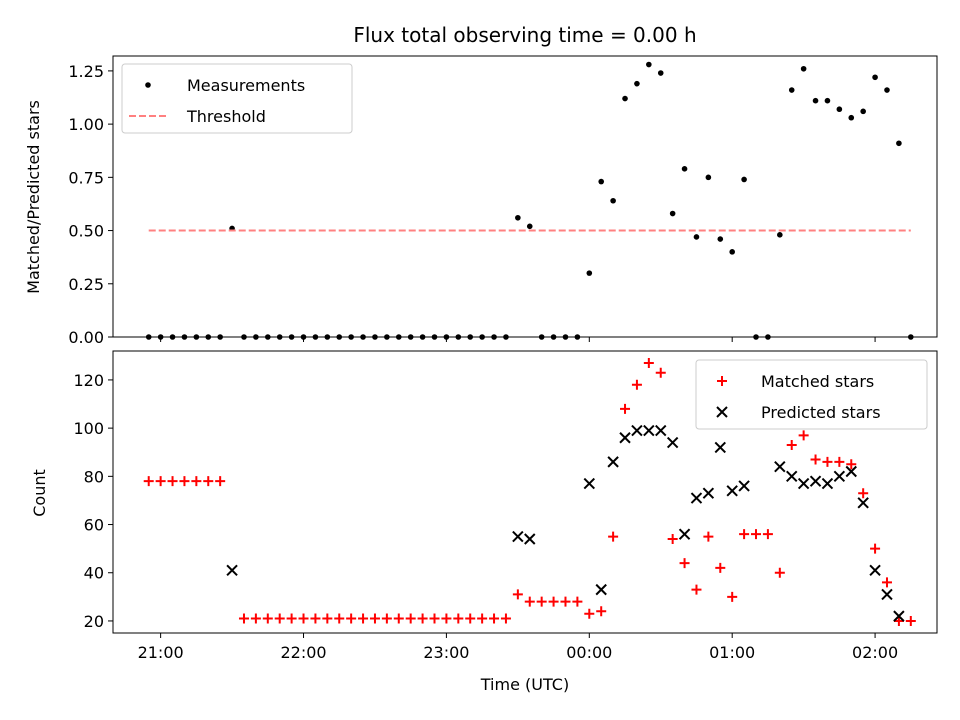 The width and height of the screenshot is (960, 720). I want to click on top-ytick-label: 1.00, so click(86, 124).